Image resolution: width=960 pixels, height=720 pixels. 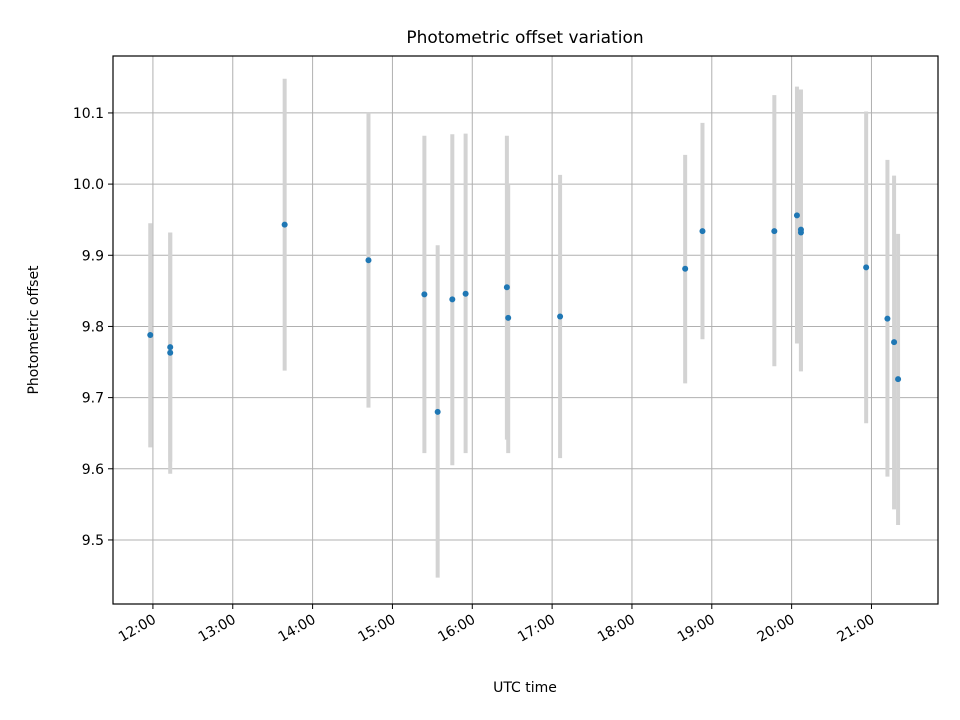 I want to click on y-tick-label: 10.0, so click(x=88, y=185).